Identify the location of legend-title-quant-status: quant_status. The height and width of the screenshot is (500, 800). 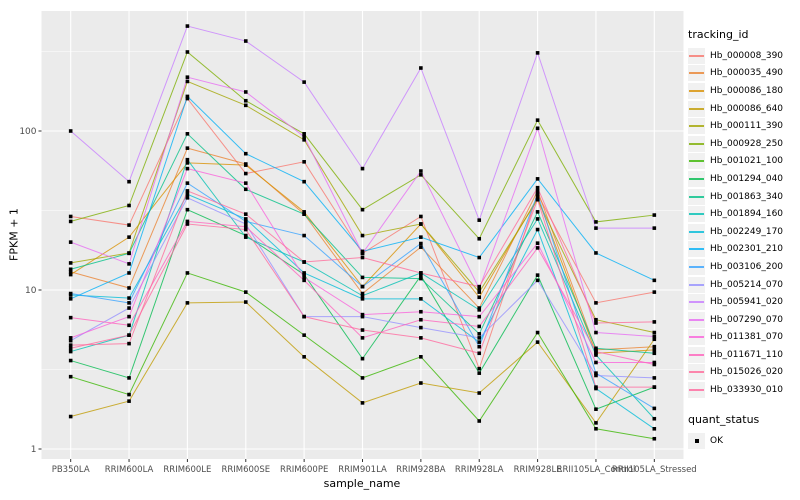
(724, 419).